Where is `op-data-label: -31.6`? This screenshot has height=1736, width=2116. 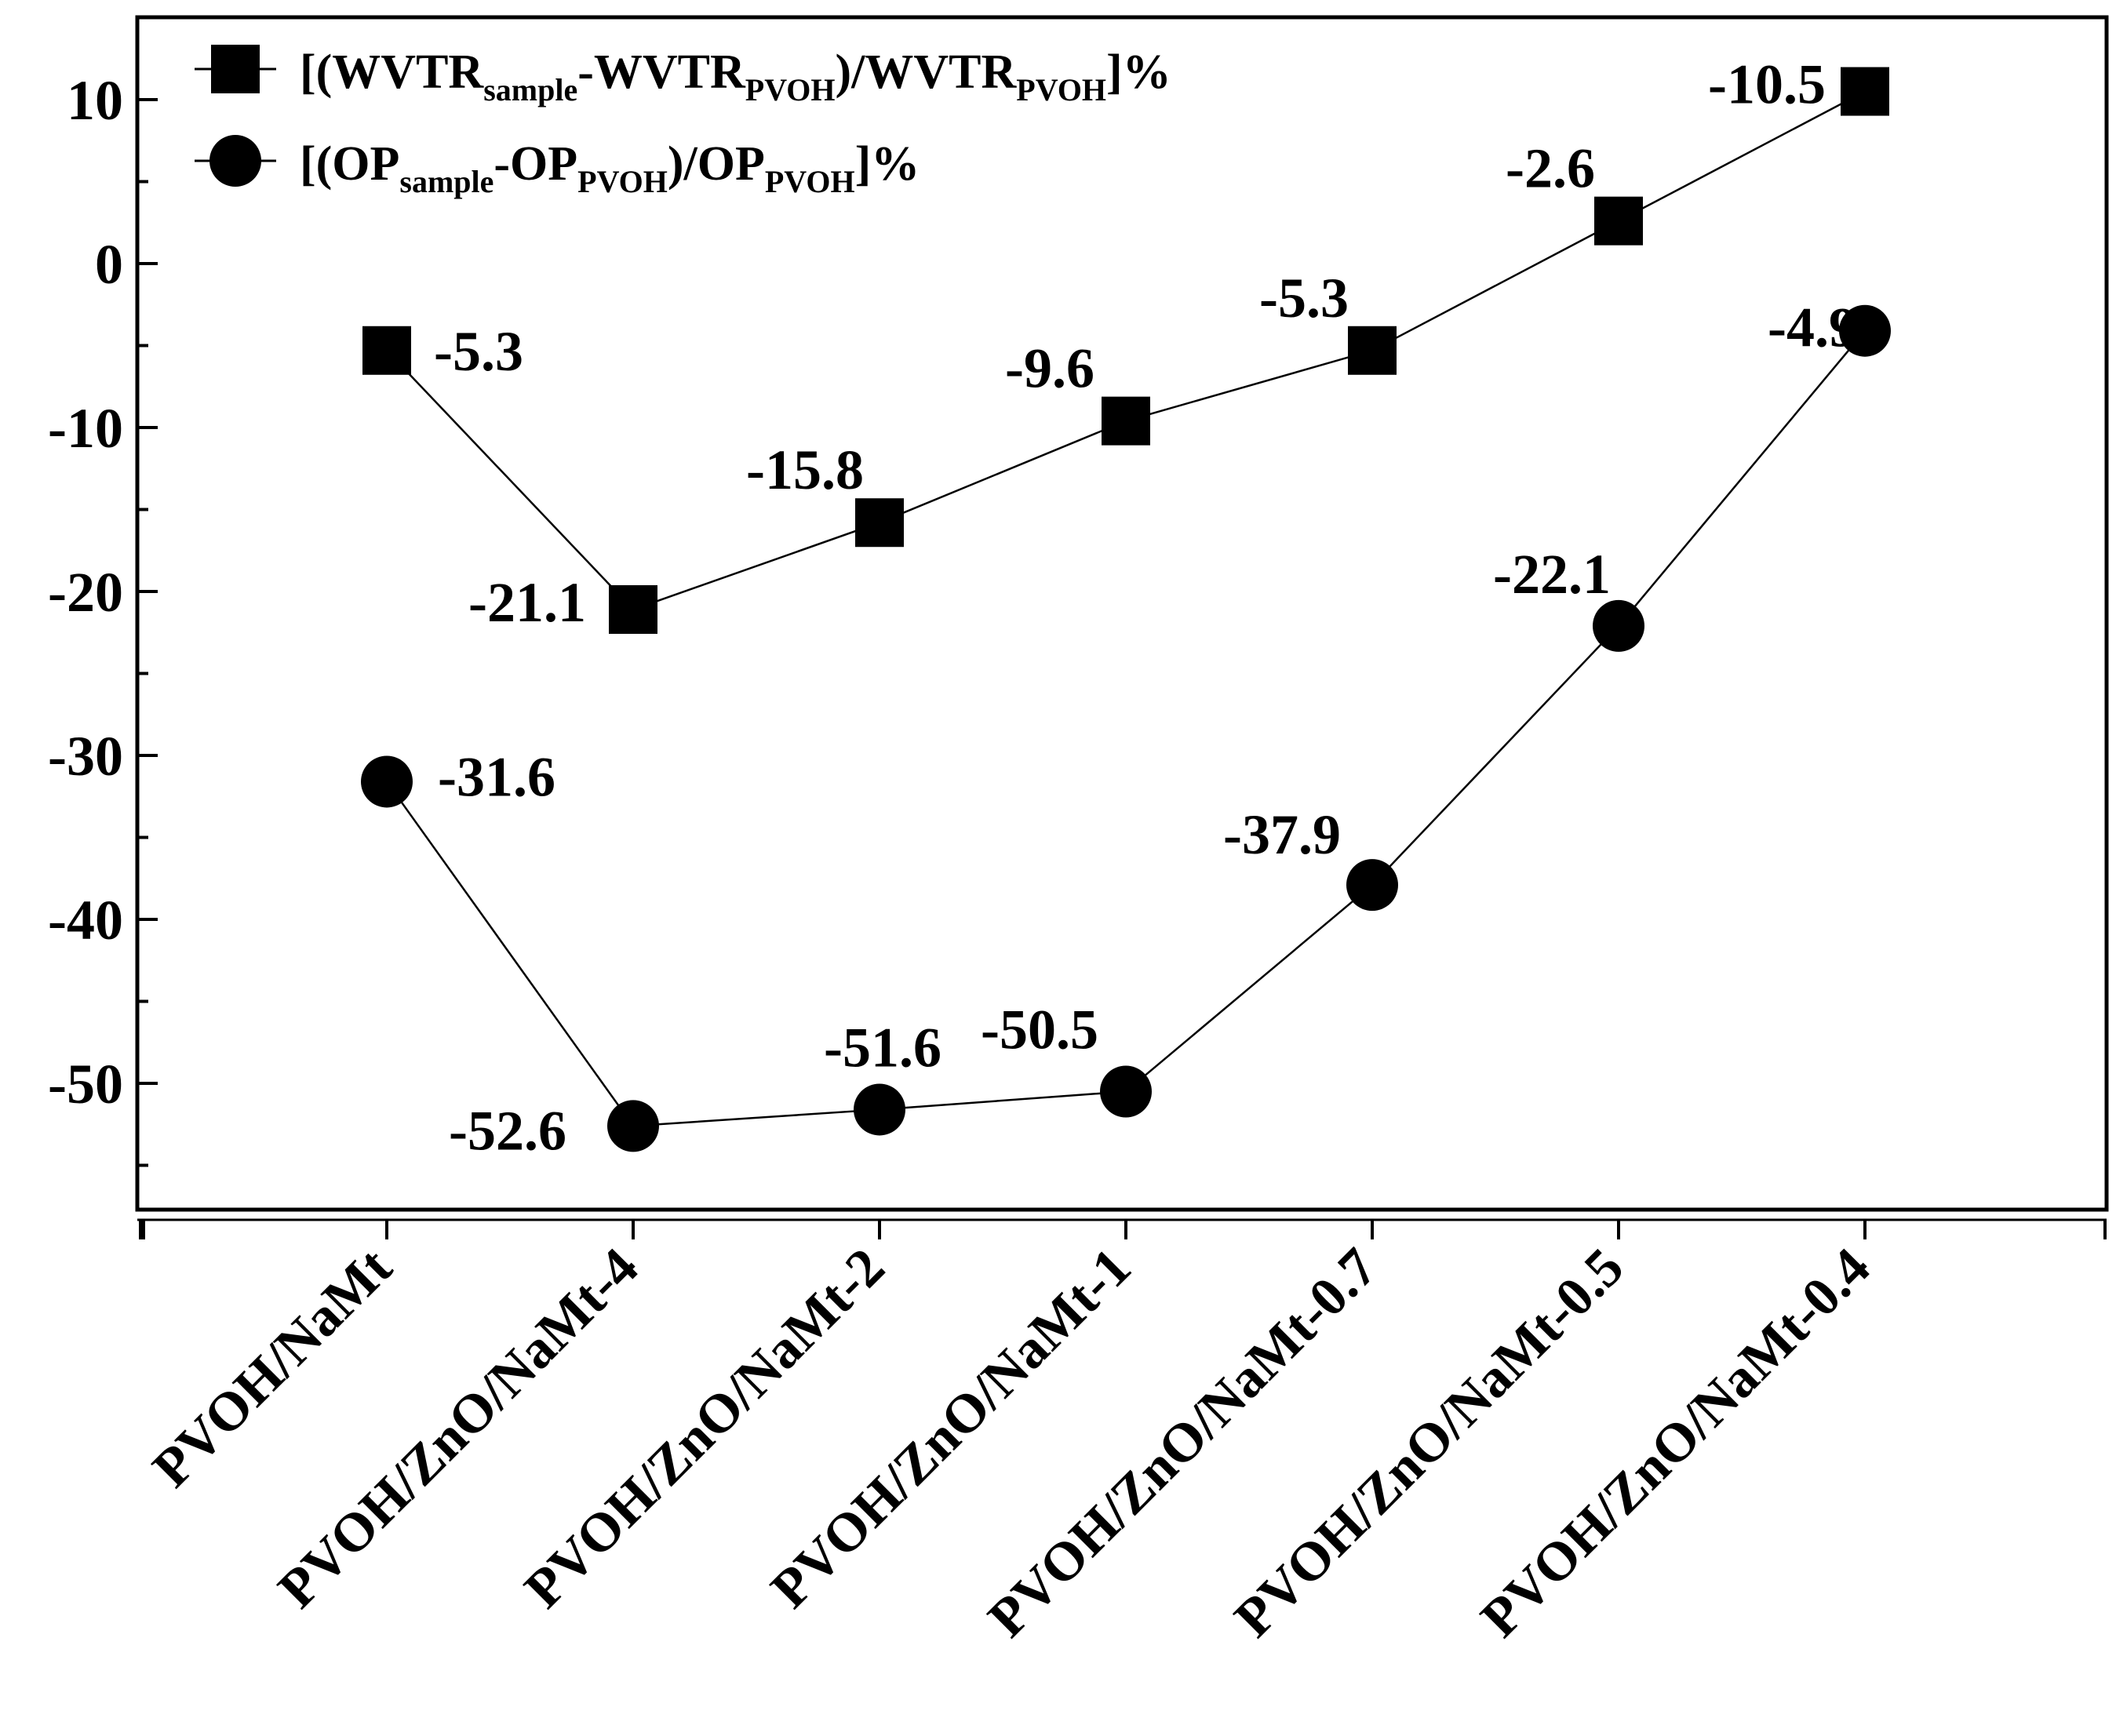 op-data-label: -31.6 is located at coordinates (496, 776).